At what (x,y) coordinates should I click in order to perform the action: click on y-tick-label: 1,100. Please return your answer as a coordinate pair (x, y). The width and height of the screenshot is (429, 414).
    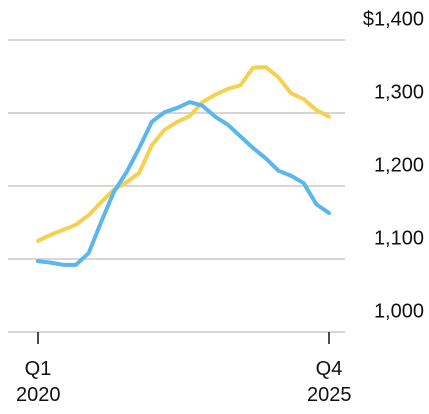
    Looking at the image, I should click on (399, 238).